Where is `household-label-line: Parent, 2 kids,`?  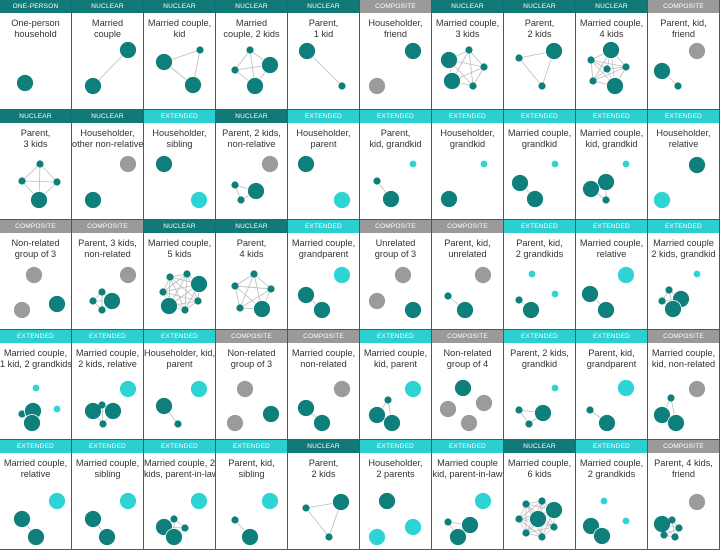
household-label-line: Parent, 2 kids, is located at coordinates (251, 133).